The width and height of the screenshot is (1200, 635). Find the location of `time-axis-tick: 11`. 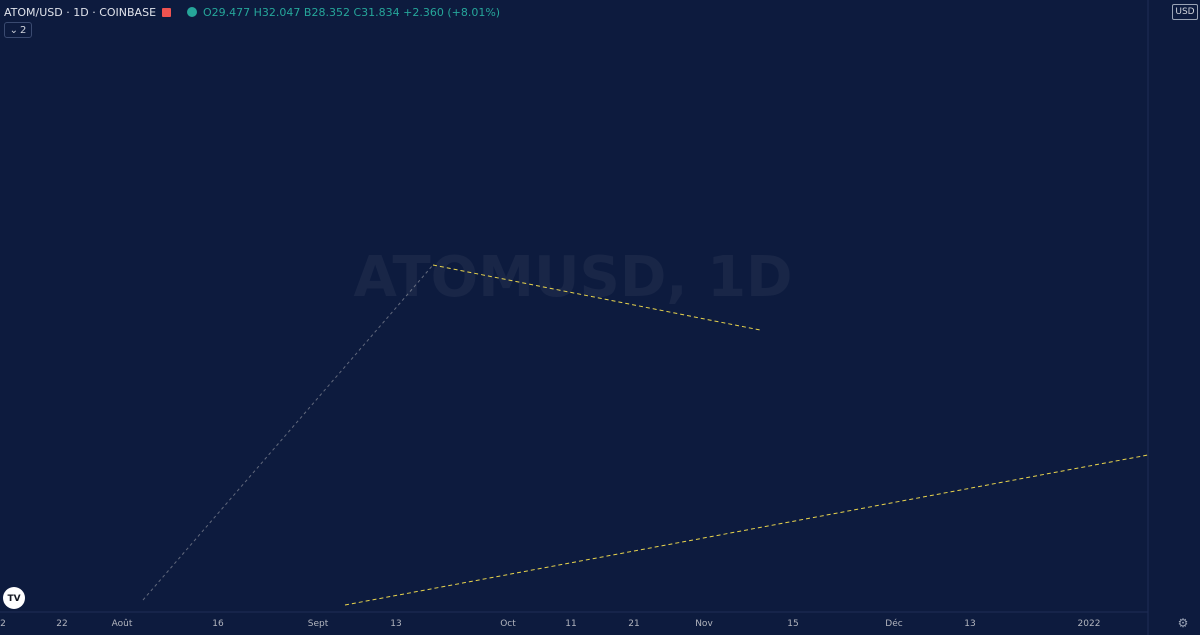

time-axis-tick: 11 is located at coordinates (570, 624).